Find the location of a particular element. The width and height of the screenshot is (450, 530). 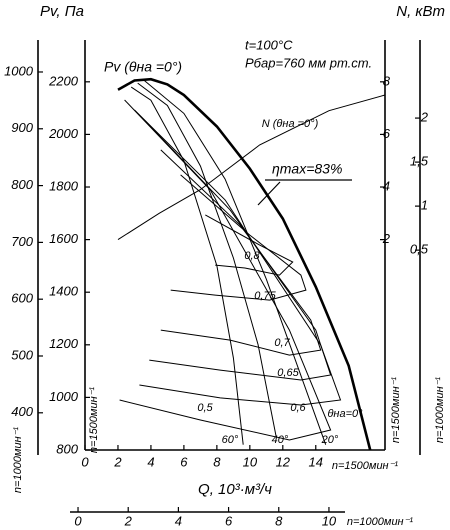

y-tick-label: 1 is located at coordinates (424, 205).